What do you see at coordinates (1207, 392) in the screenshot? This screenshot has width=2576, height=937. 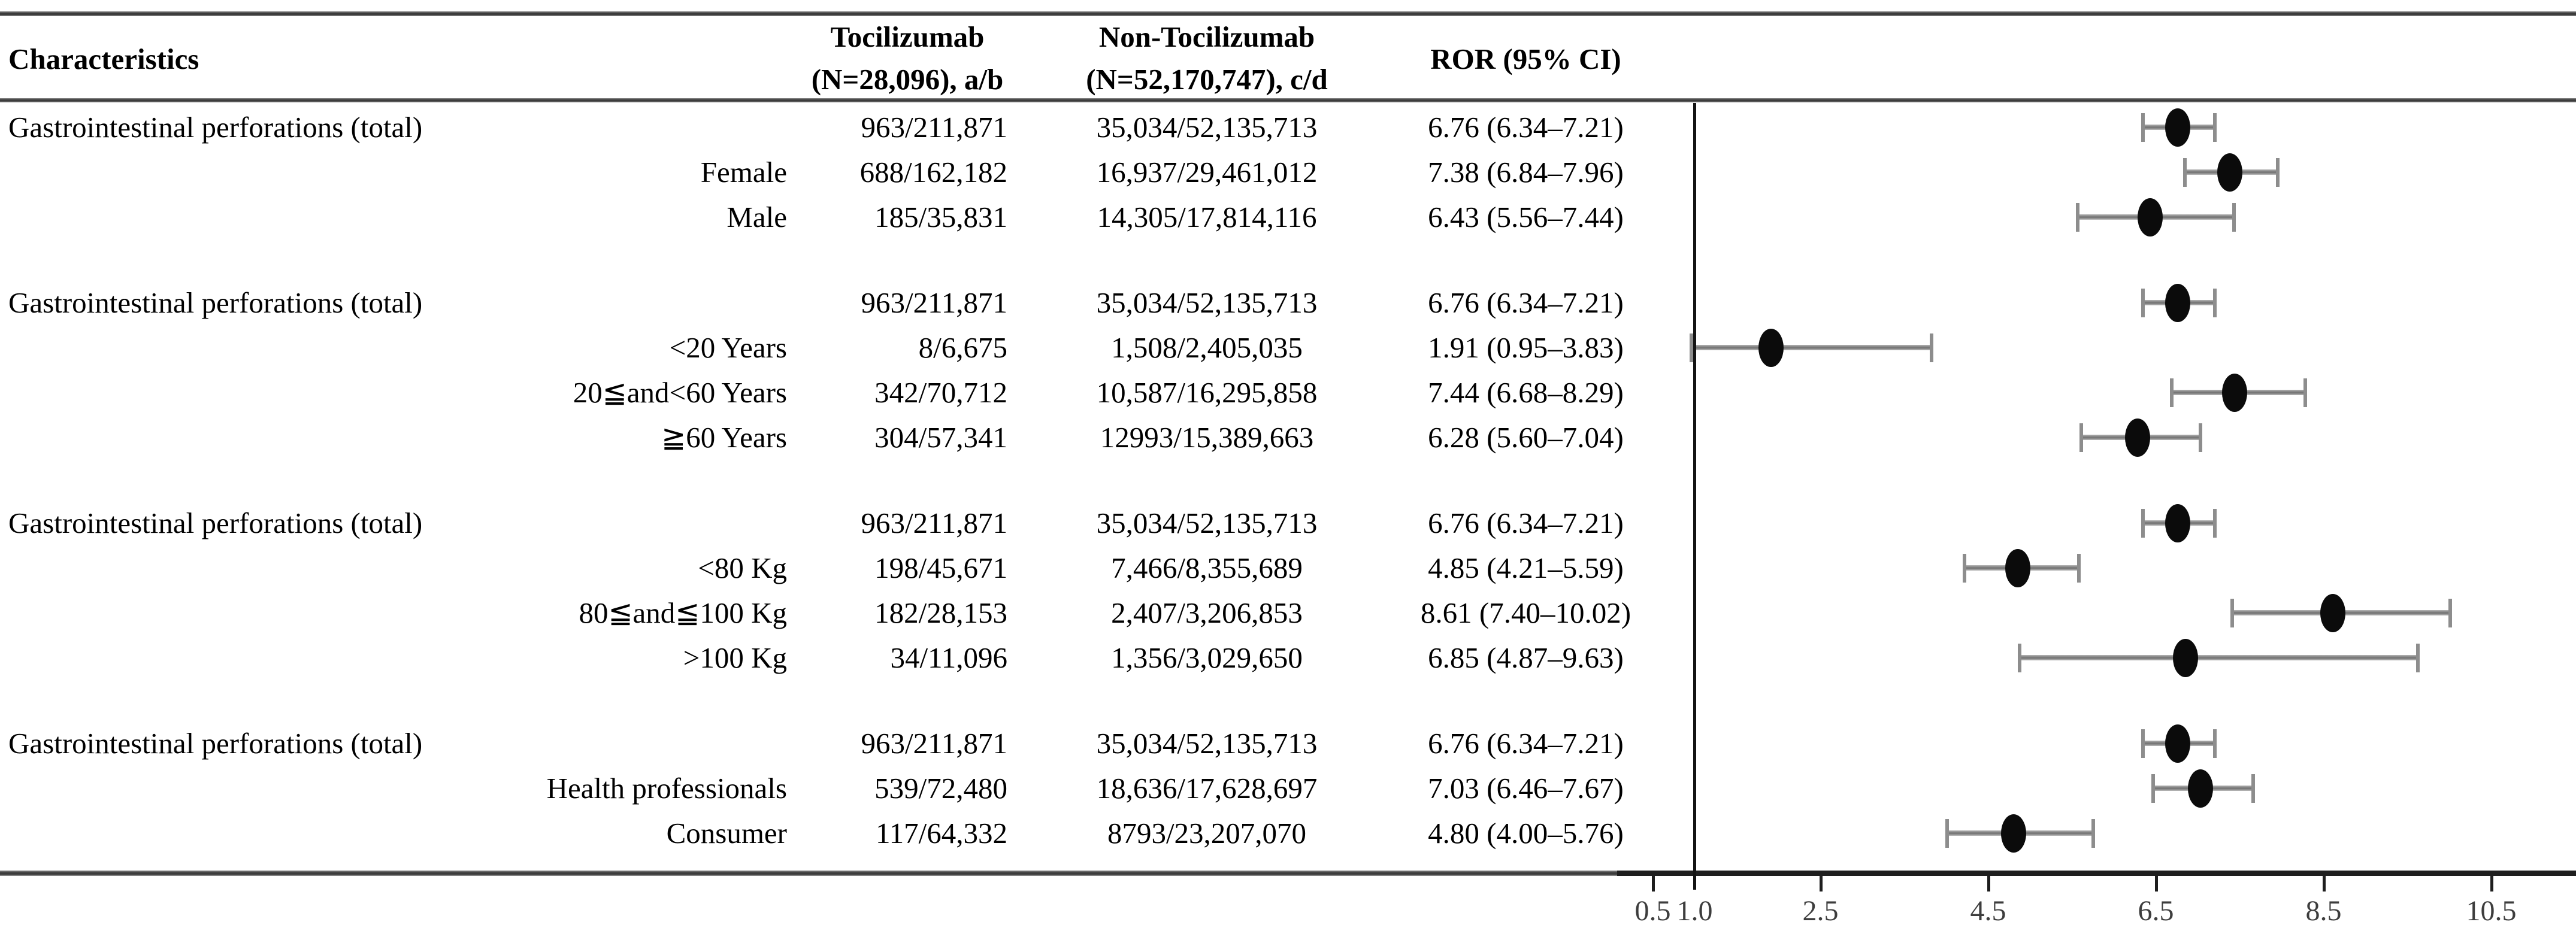 I see `non-tocilizumab-count: 10,587/16,295,858` at bounding box center [1207, 392].